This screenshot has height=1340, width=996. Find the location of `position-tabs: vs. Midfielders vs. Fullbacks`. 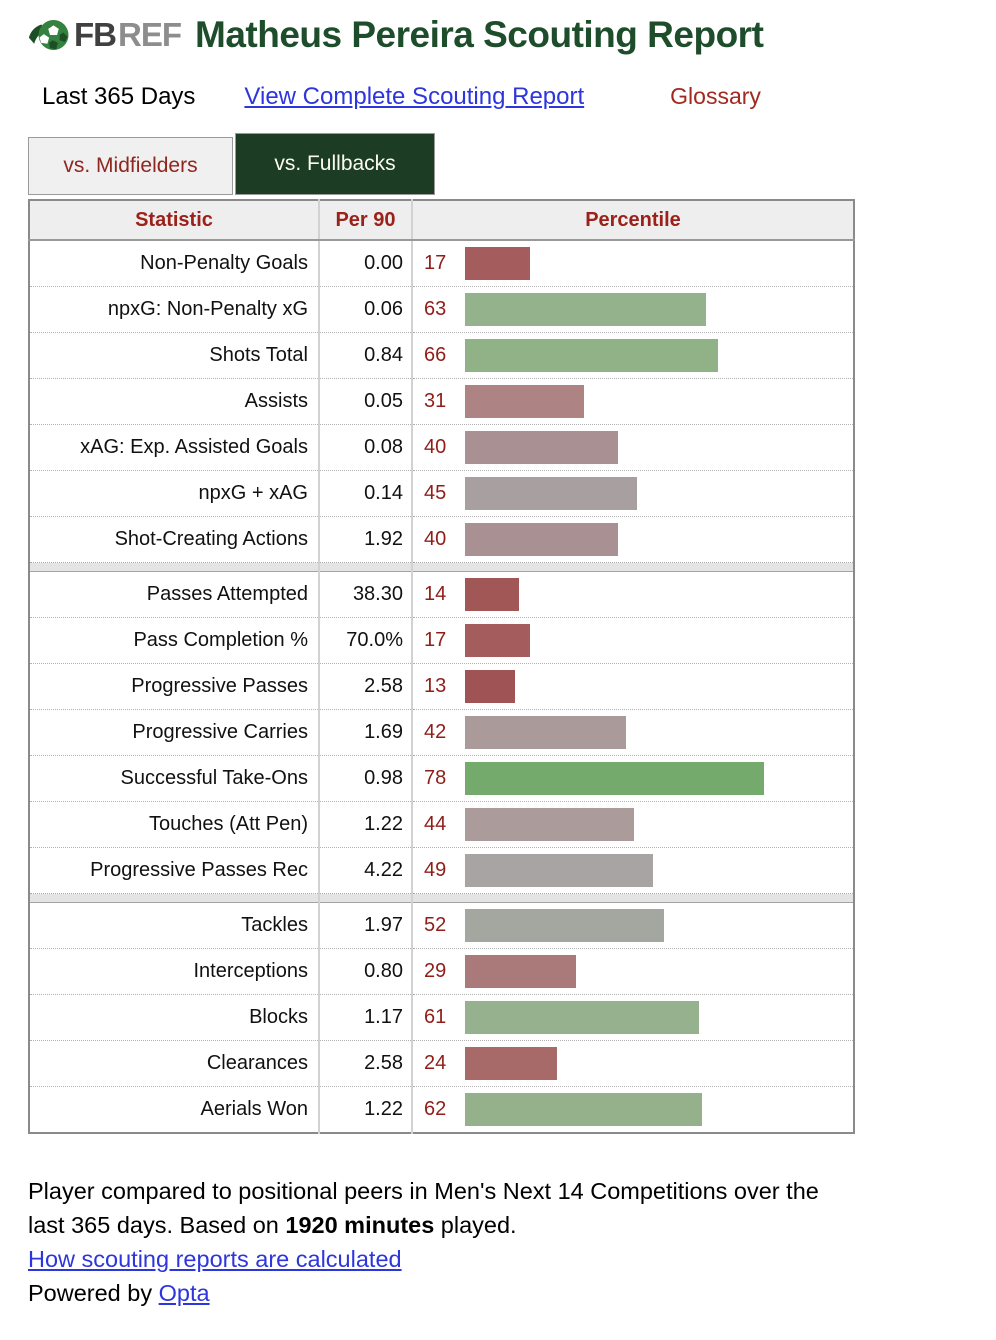

position-tabs: vs. Midfielders vs. Fullbacks is located at coordinates (498, 164).